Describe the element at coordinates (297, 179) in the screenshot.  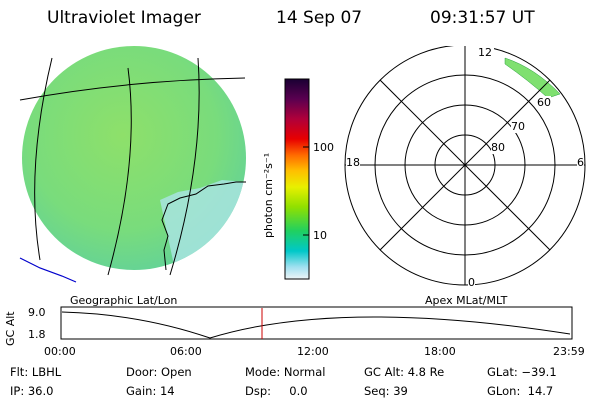
I see `colorbar` at that location.